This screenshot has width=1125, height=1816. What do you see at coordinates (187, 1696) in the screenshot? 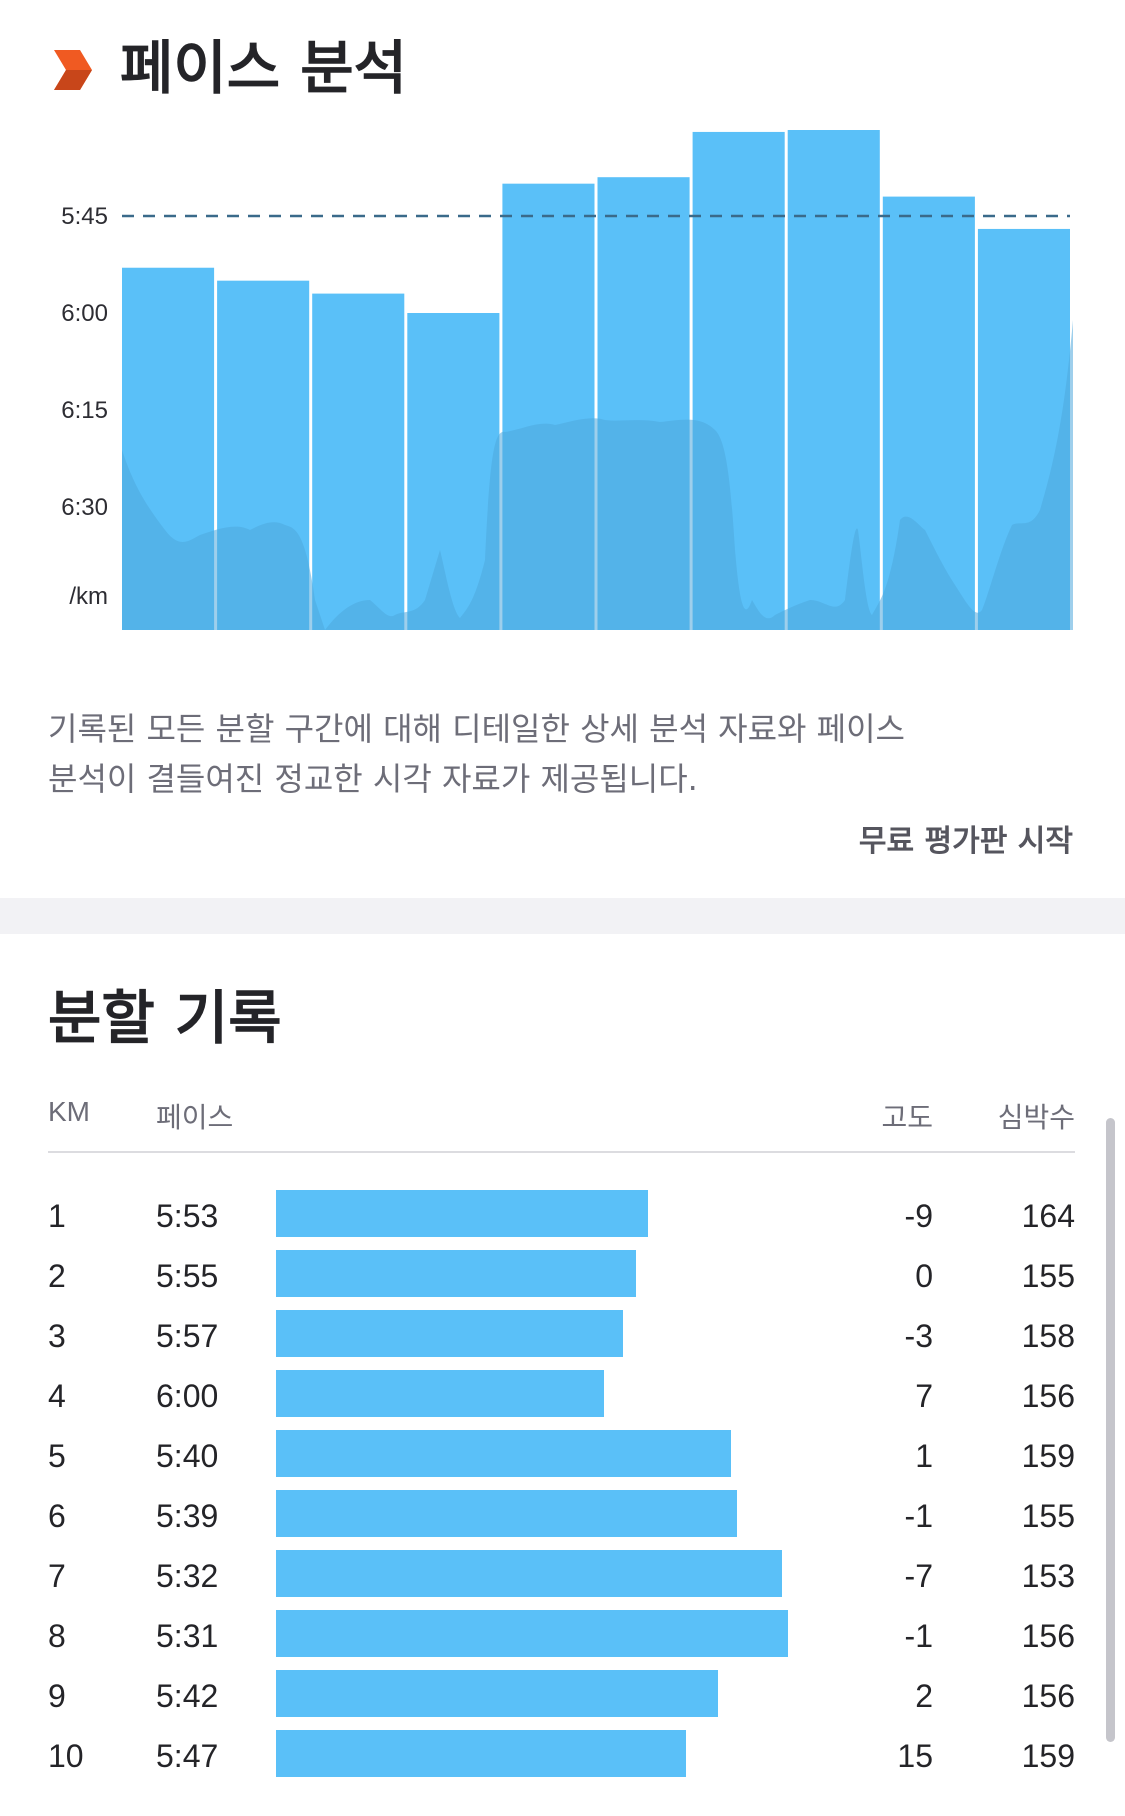
I see `split-pace: 5:42` at bounding box center [187, 1696].